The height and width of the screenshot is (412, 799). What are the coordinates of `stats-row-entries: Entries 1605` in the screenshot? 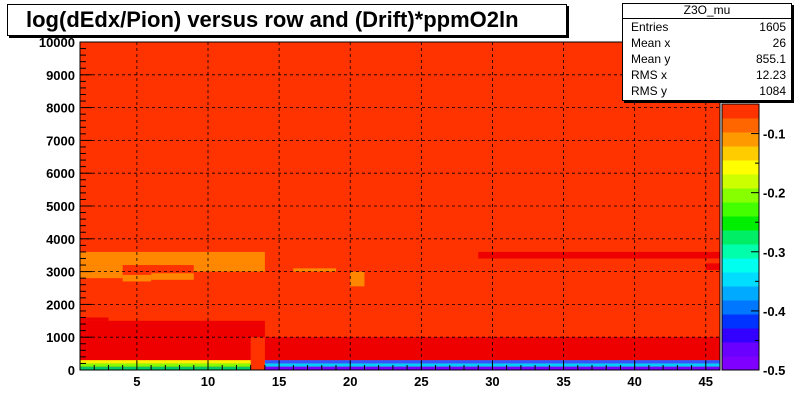 It's located at (707, 27).